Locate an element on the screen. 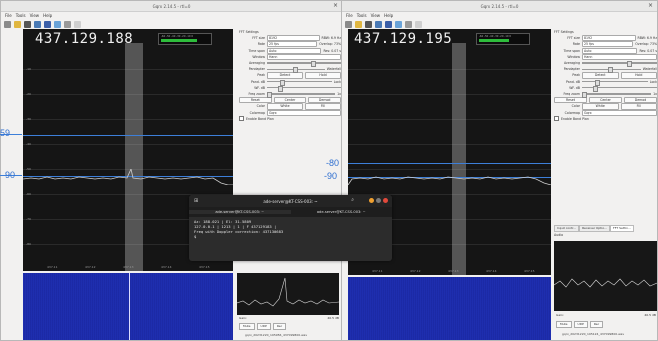 The height and width of the screenshot is (341, 658). close-icon is located at coordinates (385, 200).